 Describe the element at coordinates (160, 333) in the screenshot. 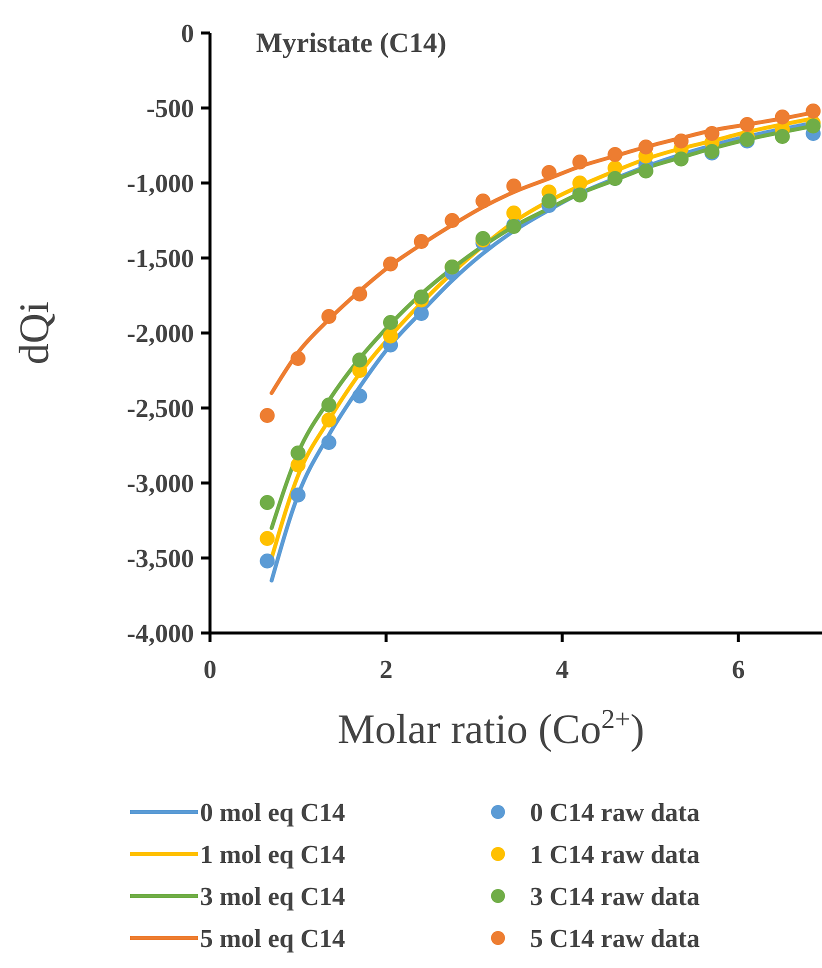

I see `y-tick-label: -2,000` at that location.